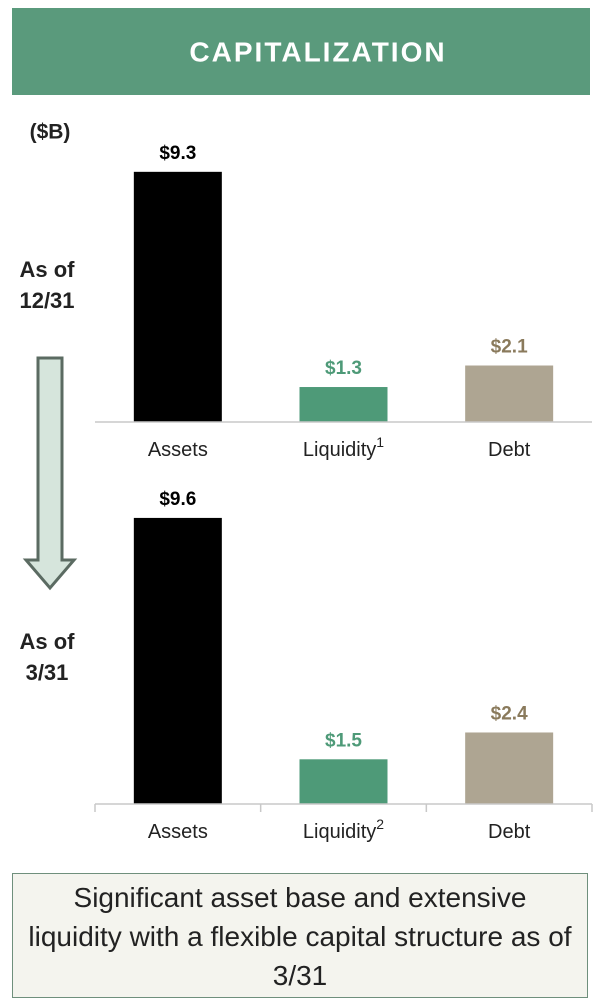  I want to click on value-label: $9.3, so click(177, 153).